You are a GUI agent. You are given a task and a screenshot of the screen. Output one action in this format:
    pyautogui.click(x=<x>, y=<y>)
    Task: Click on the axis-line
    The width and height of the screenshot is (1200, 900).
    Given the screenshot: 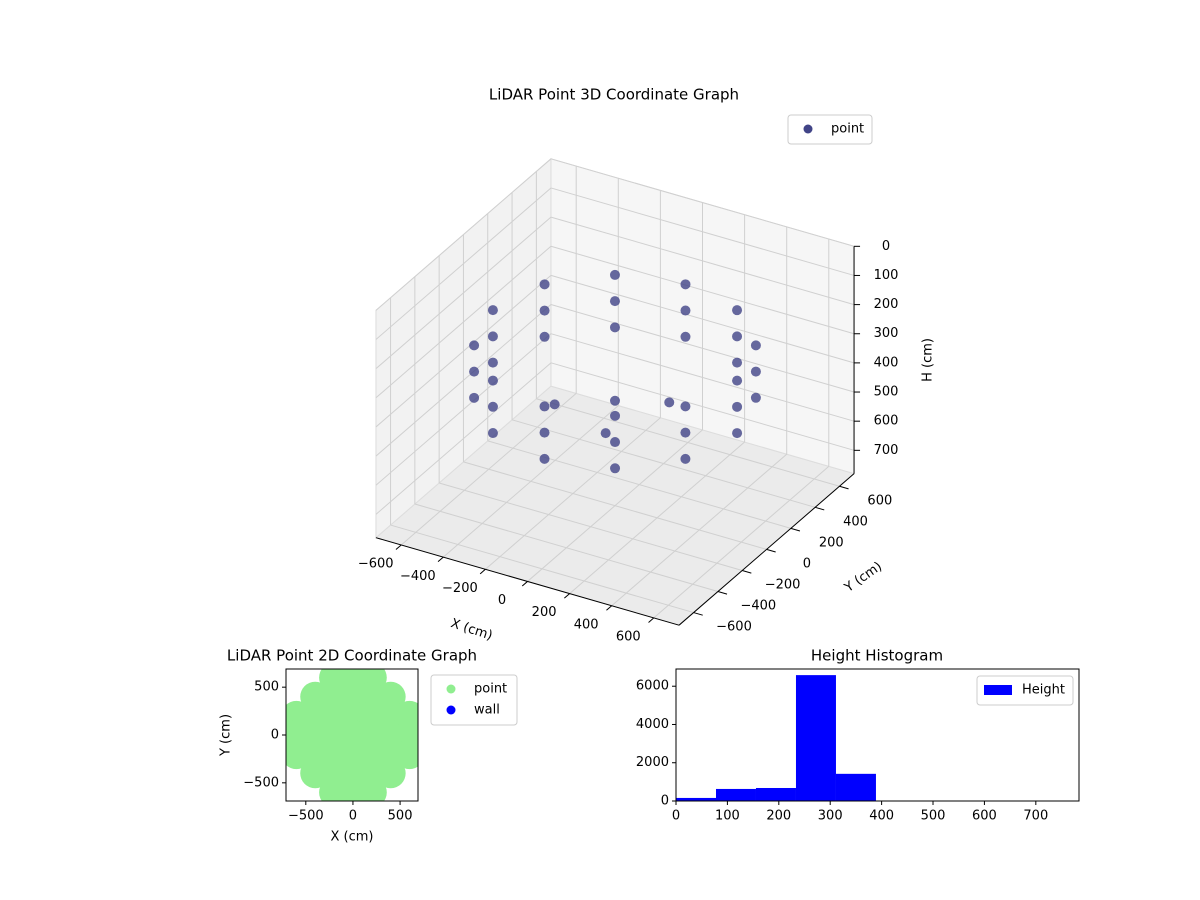 What is the action you would take?
    pyautogui.click(x=766, y=549)
    